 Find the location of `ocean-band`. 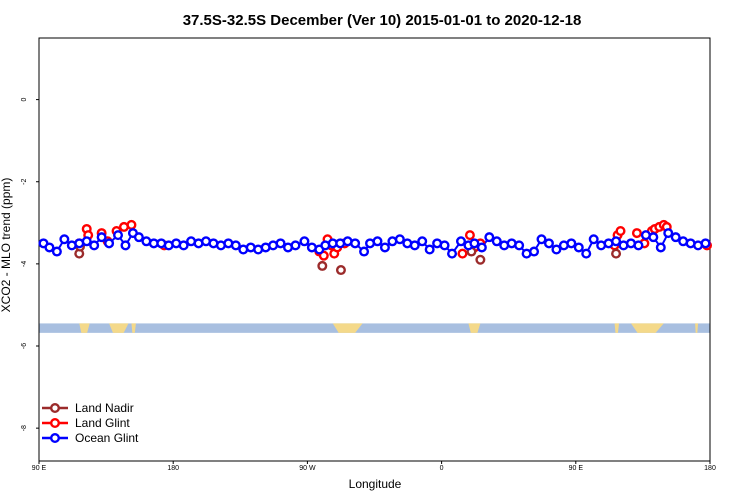

ocean-band is located at coordinates (374, 328).